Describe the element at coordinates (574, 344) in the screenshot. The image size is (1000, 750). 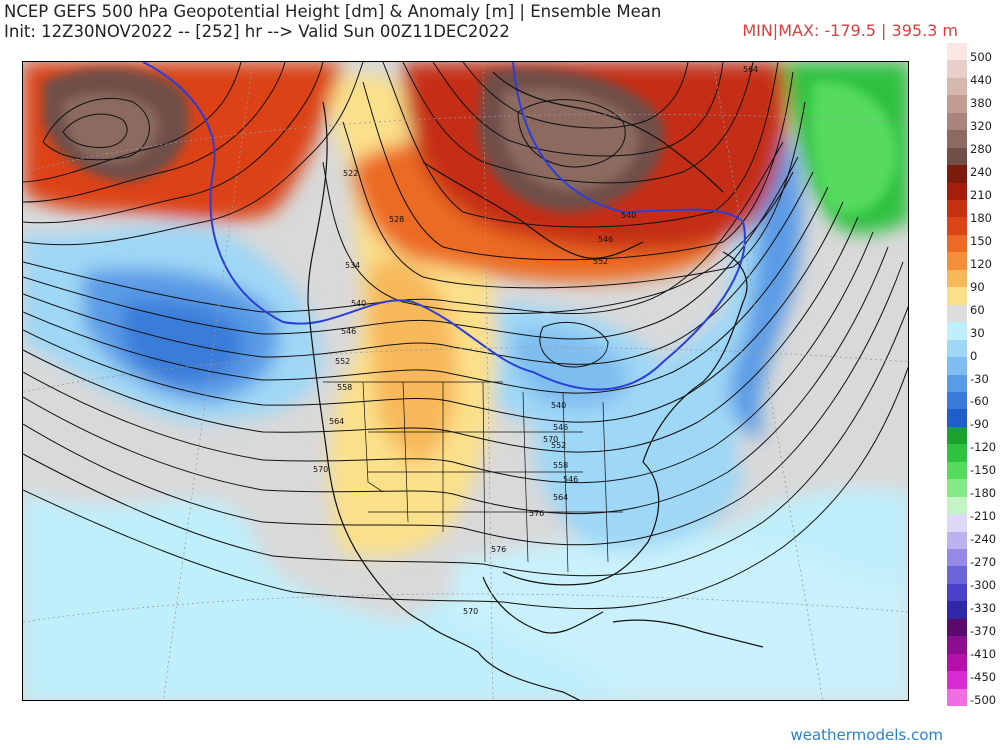
I see `hudson-closed-low` at that location.